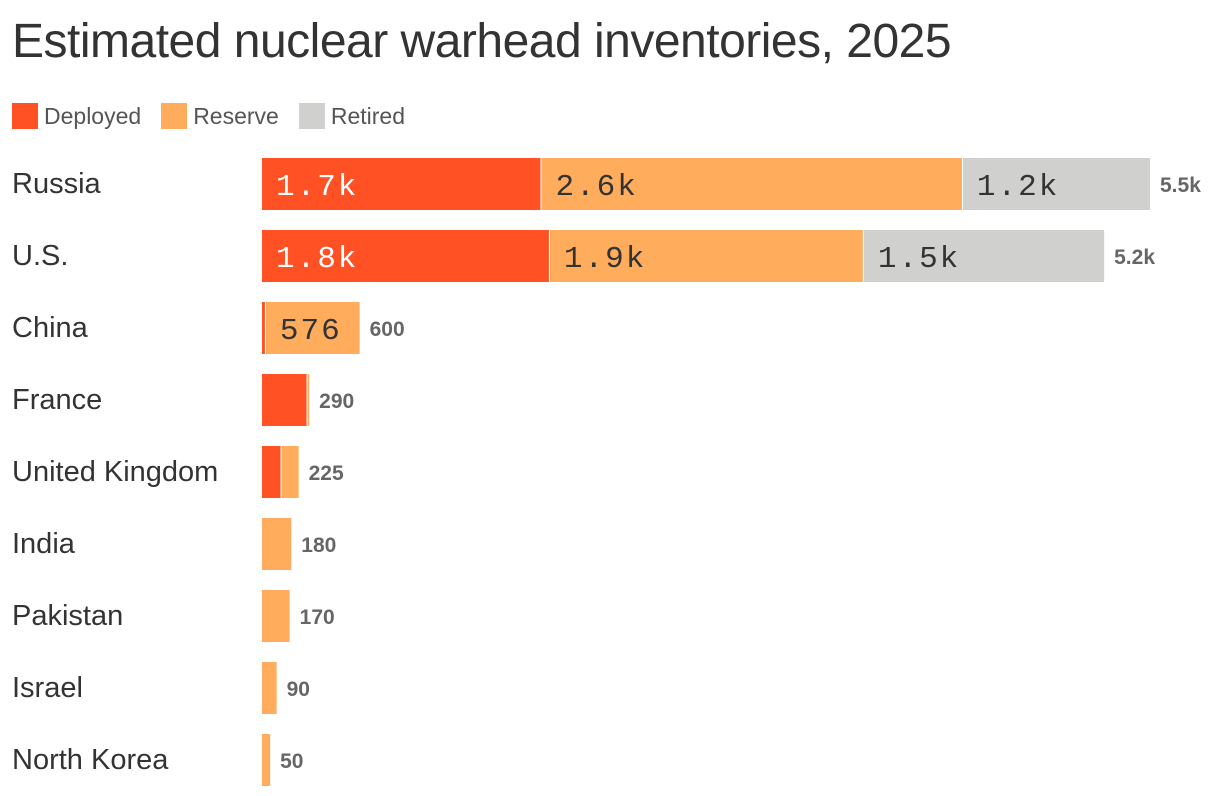 The width and height of the screenshot is (1220, 796). I want to click on legend-item-deployed: Deployed, so click(76, 116).